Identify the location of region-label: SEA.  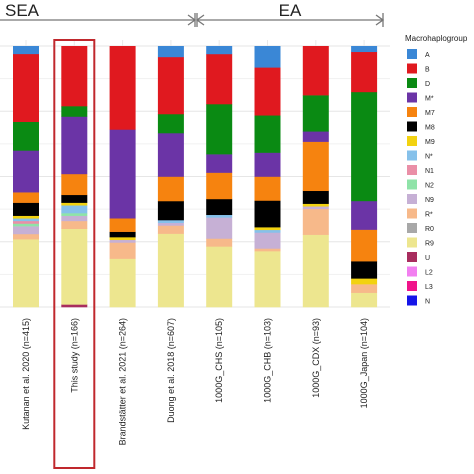
(22, 10).